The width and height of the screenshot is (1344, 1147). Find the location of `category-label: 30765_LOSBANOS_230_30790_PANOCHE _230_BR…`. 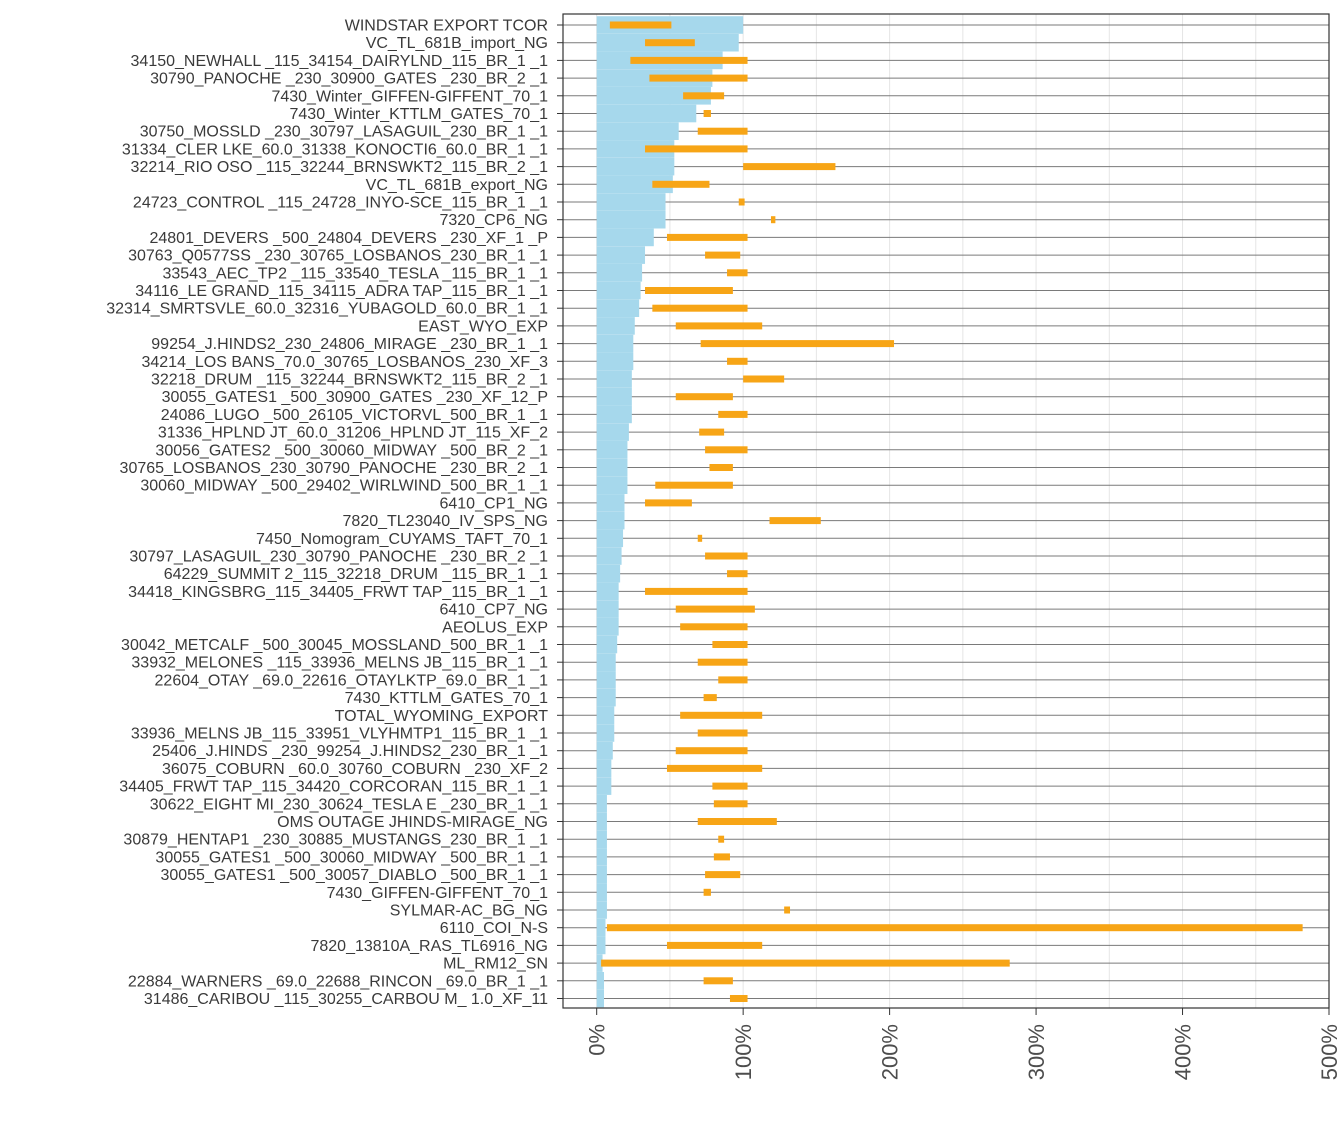

category-label: 30765_LOSBANOS_230_30790_PANOCHE _230_BR… is located at coordinates (334, 468).